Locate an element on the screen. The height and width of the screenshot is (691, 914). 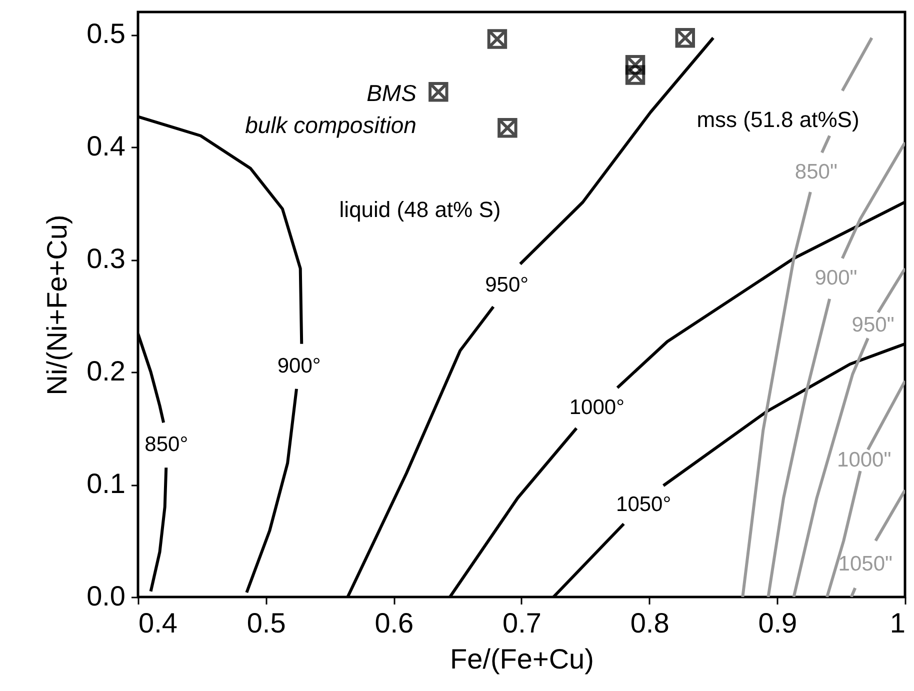
y-axis-title: Ni/(Ni+Fe+Cu) is located at coordinates (57, 305).